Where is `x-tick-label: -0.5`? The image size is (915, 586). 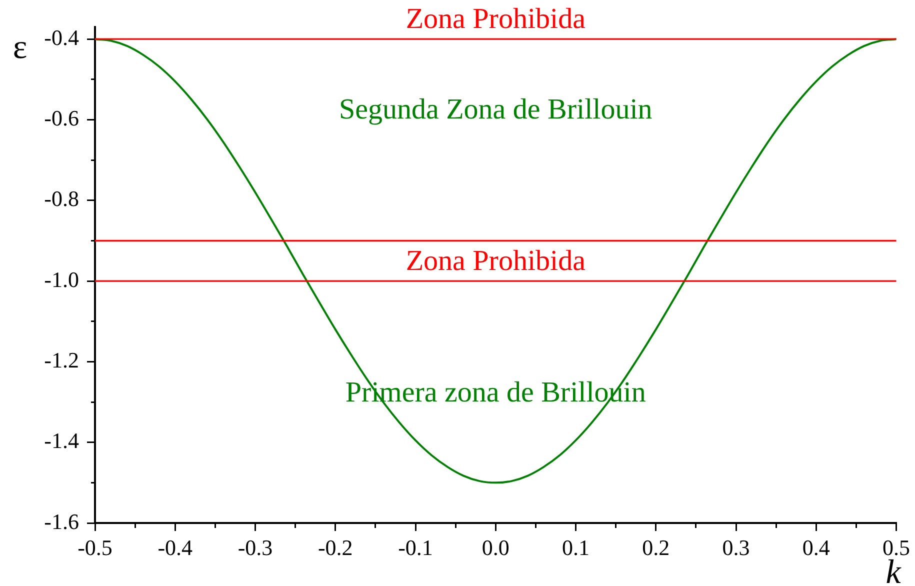
x-tick-label: -0.5 is located at coordinates (95, 547).